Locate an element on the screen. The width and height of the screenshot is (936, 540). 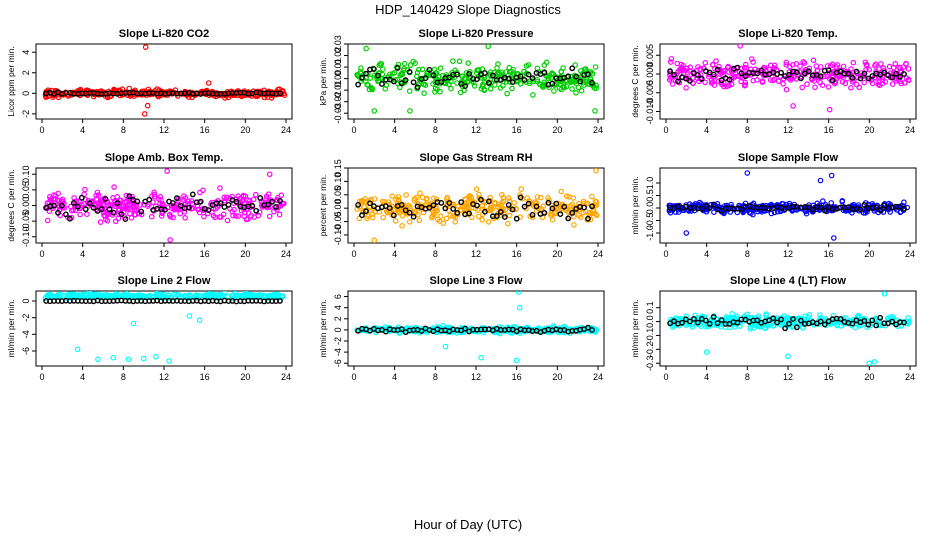
y-tick-label: 0.5 is located at coordinates (650, 195).